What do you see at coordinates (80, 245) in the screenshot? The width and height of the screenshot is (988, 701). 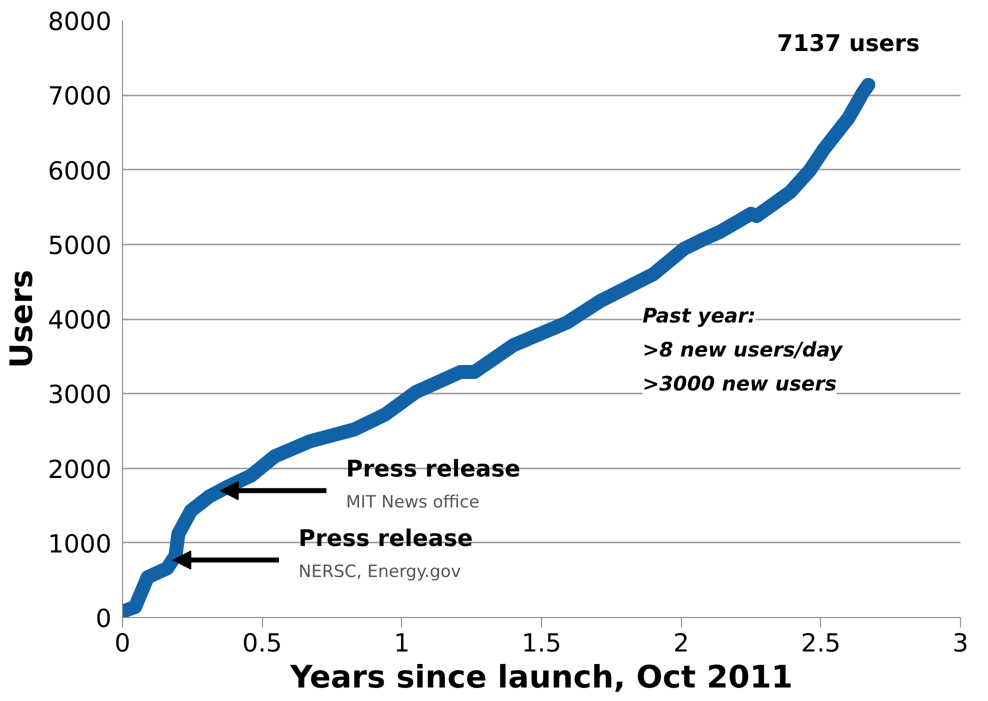 I see `y-tick-label: 5000` at bounding box center [80, 245].